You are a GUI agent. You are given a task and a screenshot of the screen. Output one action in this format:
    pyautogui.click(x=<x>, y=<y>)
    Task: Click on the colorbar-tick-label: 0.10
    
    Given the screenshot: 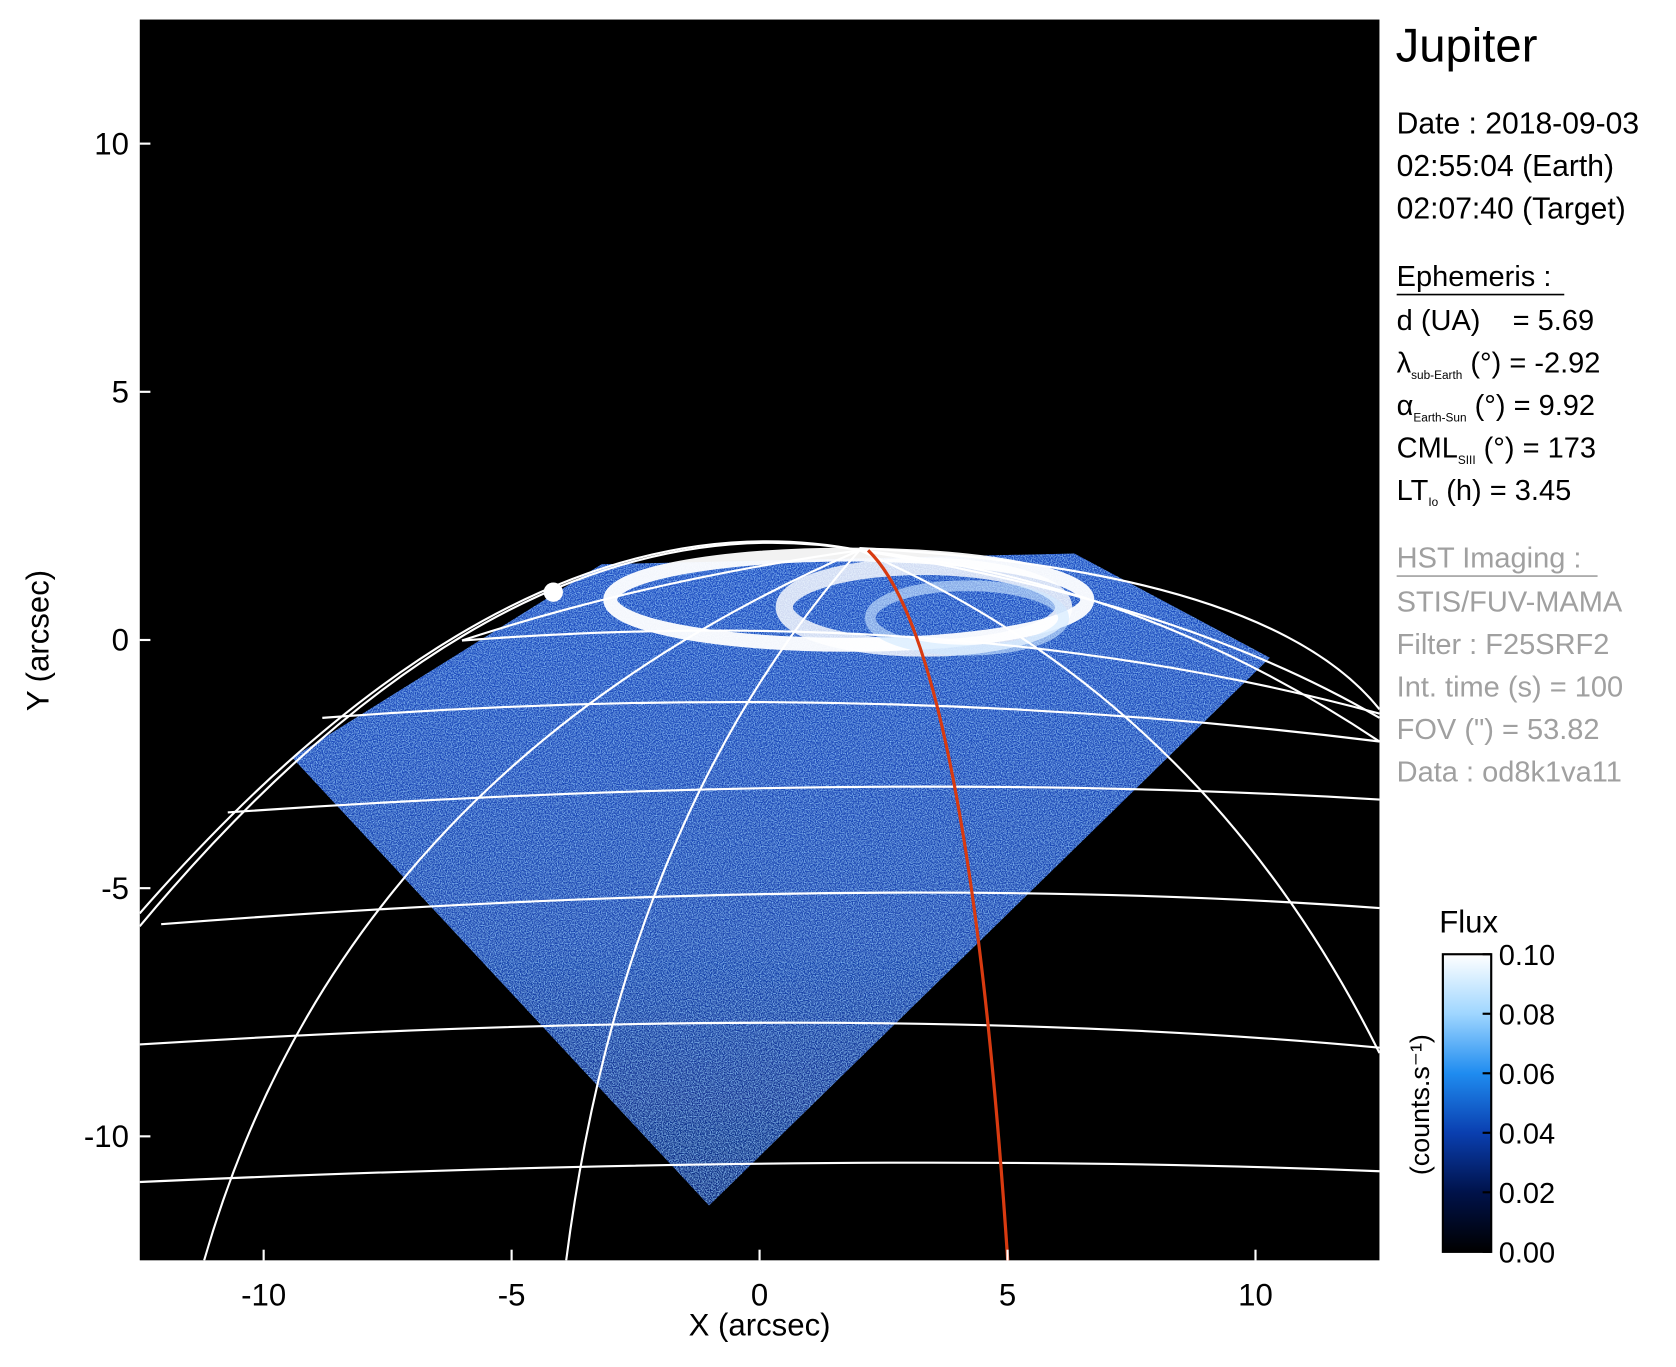 What is the action you would take?
    pyautogui.click(x=1527, y=956)
    